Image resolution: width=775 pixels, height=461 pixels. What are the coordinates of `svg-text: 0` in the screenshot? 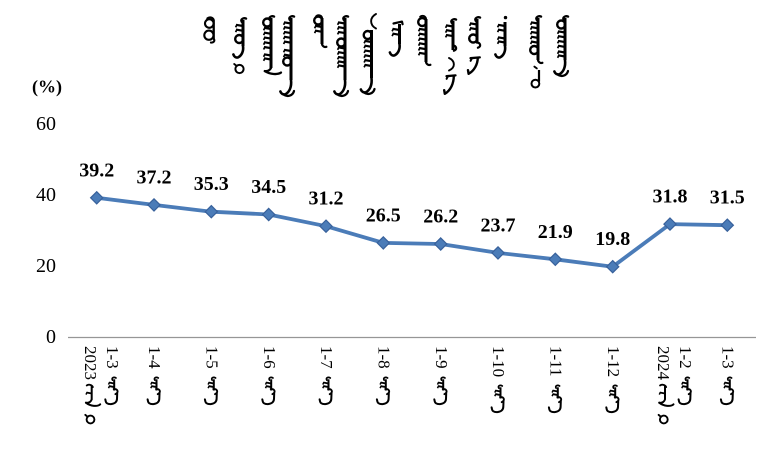 It's located at (51, 337).